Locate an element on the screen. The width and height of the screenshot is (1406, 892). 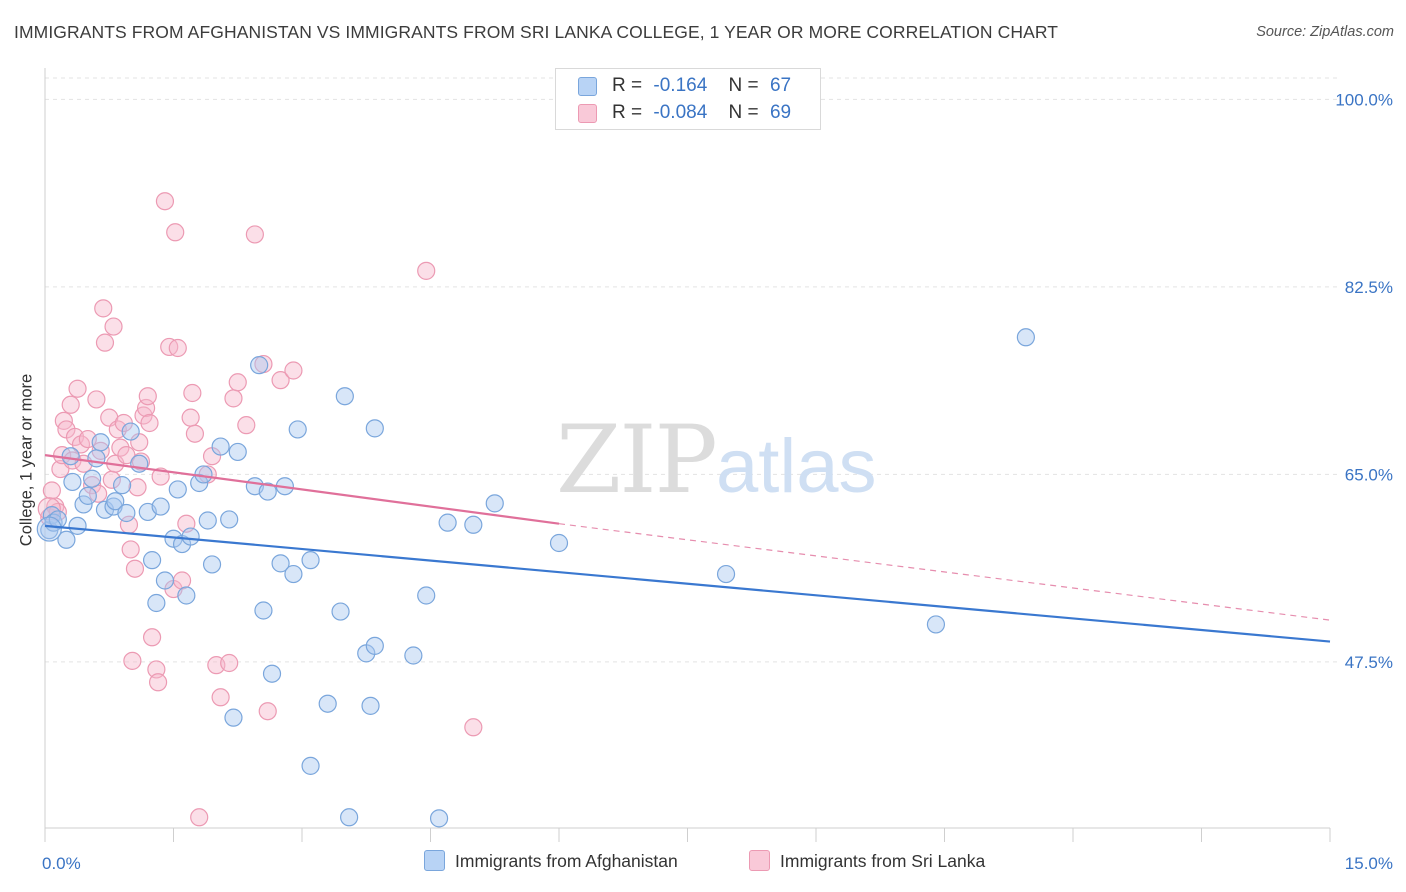
sri-lanka-trend-extension is located at coordinates (944, 572).